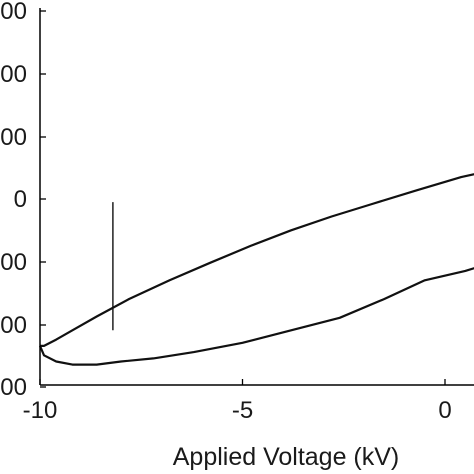 The height and width of the screenshot is (474, 474). Describe the element at coordinates (444, 410) in the screenshot. I see `x-tick-label-2: 0` at that location.